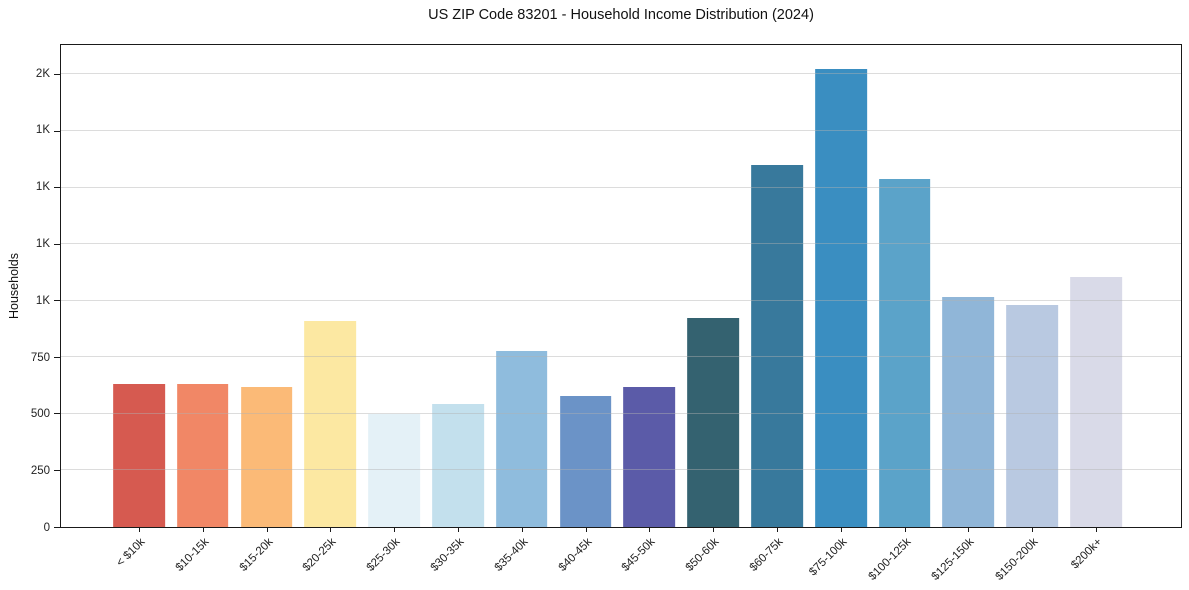 The height and width of the screenshot is (590, 1189). I want to click on bar-30-35k, so click(458, 465).